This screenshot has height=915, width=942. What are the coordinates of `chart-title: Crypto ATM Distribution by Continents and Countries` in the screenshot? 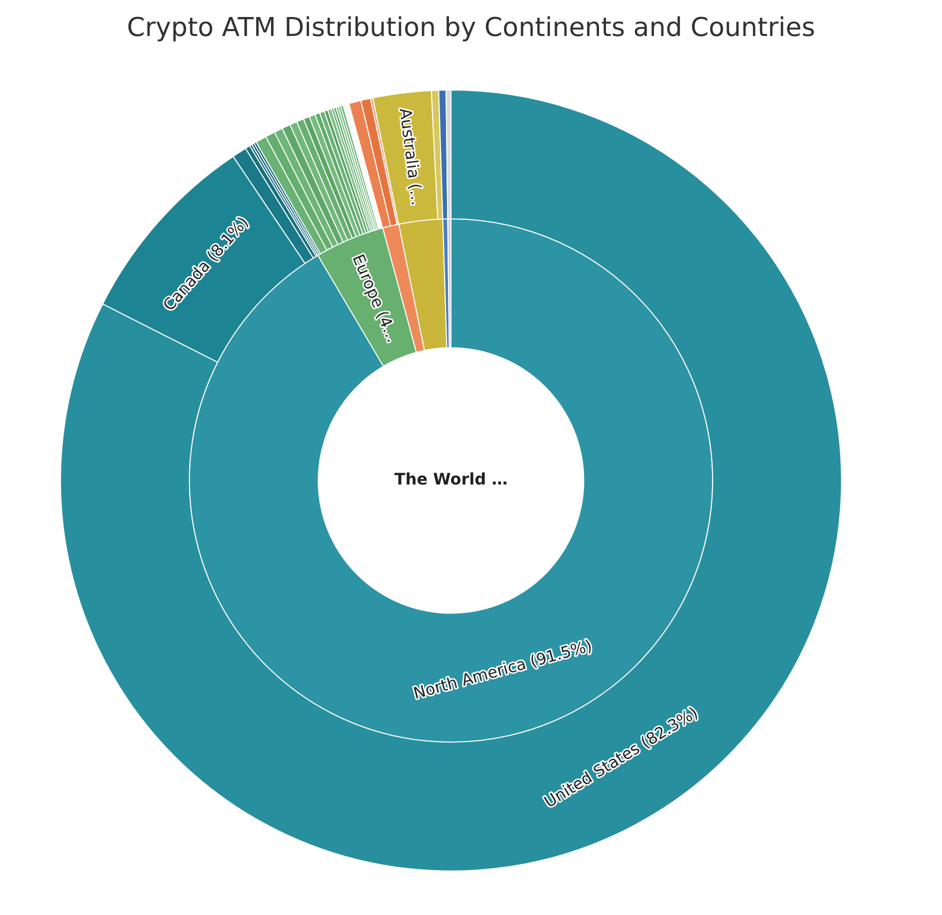 It's located at (471, 28).